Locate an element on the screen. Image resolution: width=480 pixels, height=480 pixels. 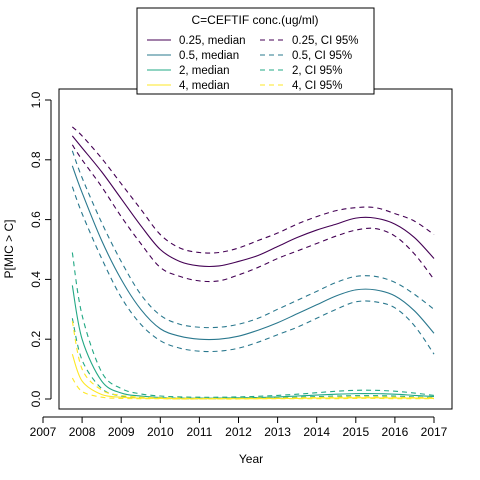
legend-entry-label: 4, median is located at coordinates (204, 86).